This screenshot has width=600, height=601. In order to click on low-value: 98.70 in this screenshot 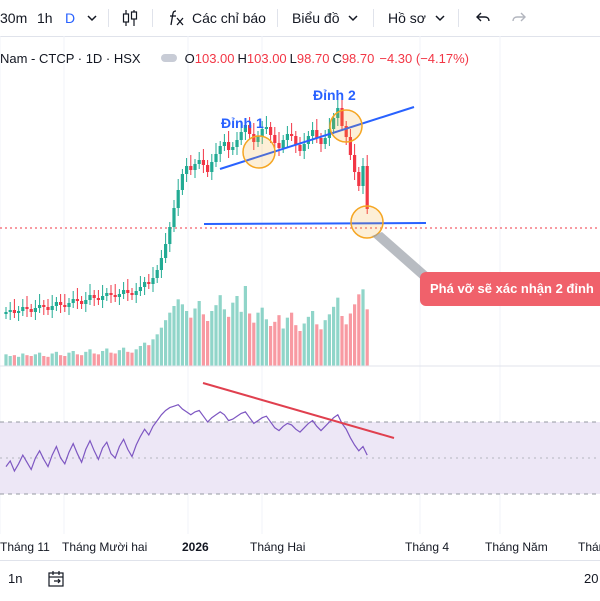, I will do `click(313, 58)`.